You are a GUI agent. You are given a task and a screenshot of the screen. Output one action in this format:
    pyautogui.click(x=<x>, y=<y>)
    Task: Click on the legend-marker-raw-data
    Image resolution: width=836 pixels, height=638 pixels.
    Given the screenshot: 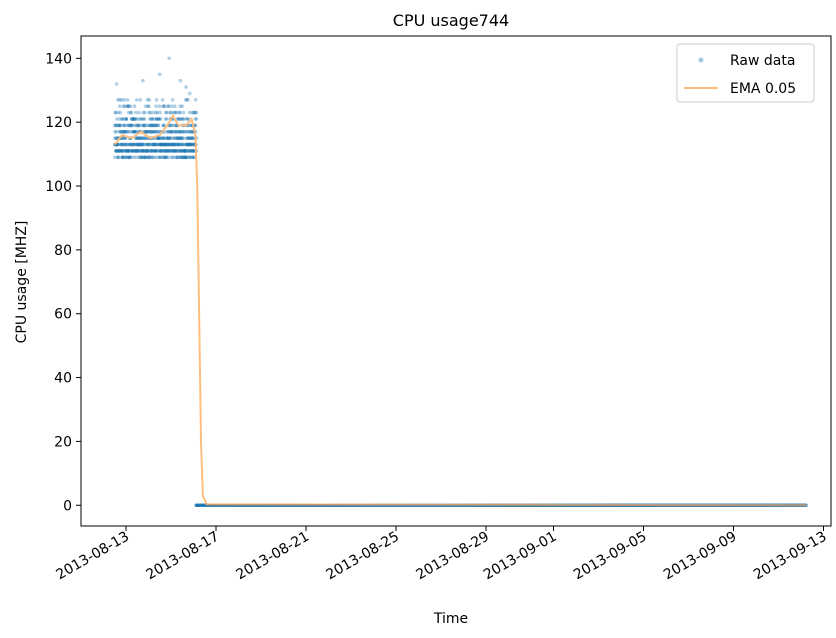 What is the action you would take?
    pyautogui.click(x=701, y=60)
    